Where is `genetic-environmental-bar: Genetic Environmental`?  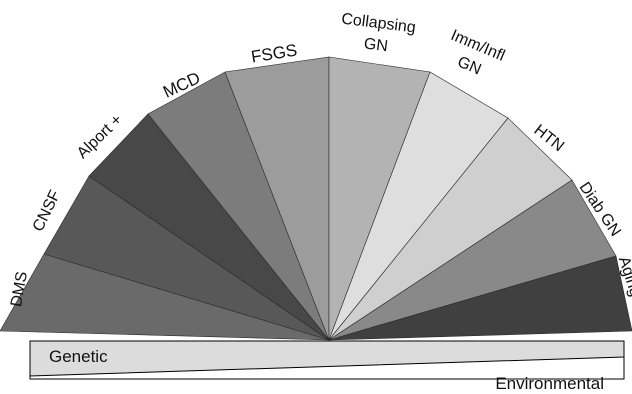 genetic-environmental-bar: Genetic Environmental is located at coordinates (327, 366).